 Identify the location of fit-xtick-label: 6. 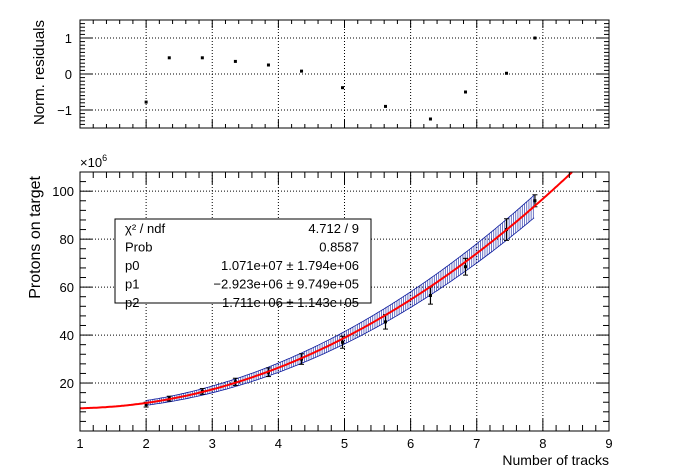
(410, 443).